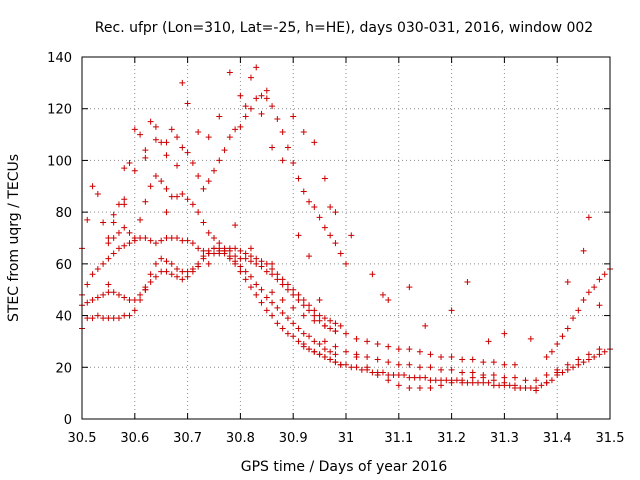 The width and height of the screenshot is (640, 480). Describe the element at coordinates (63, 213) in the screenshot. I see `y-tick-label: 80` at that location.